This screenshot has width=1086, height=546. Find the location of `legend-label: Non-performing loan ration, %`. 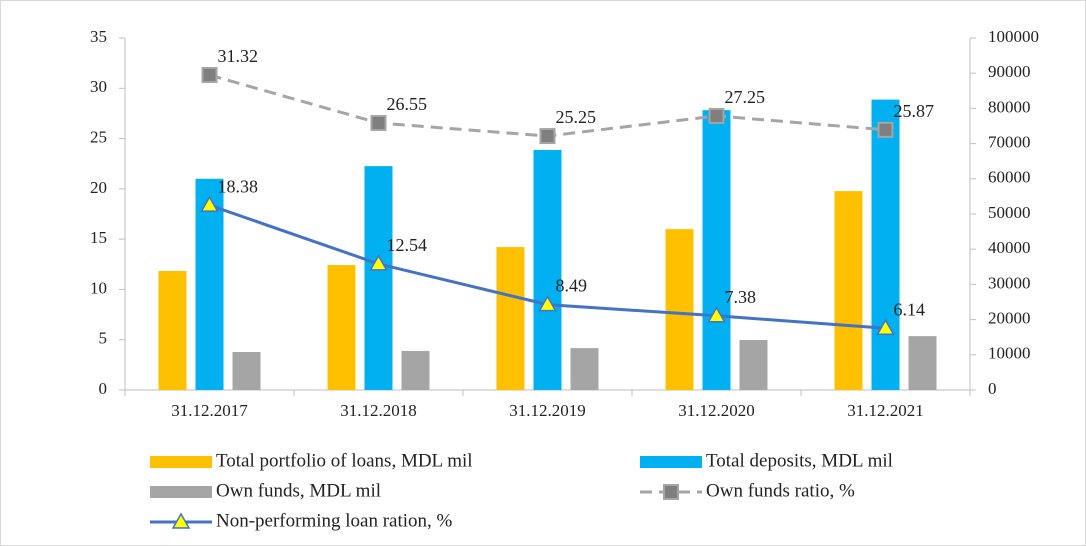

legend-label: Non-performing loan ration, % is located at coordinates (334, 520).